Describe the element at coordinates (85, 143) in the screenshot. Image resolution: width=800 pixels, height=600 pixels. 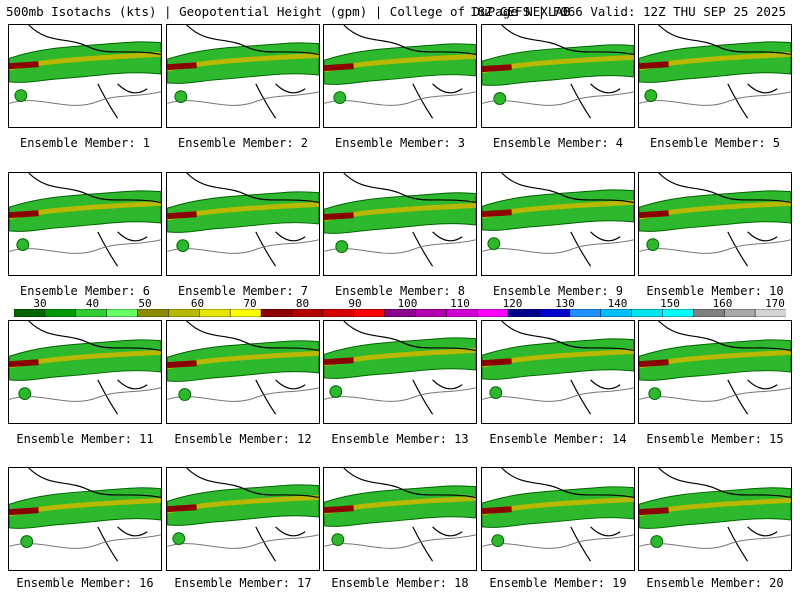
I see `ensemble-member-label: Ensemble Member: 1` at that location.